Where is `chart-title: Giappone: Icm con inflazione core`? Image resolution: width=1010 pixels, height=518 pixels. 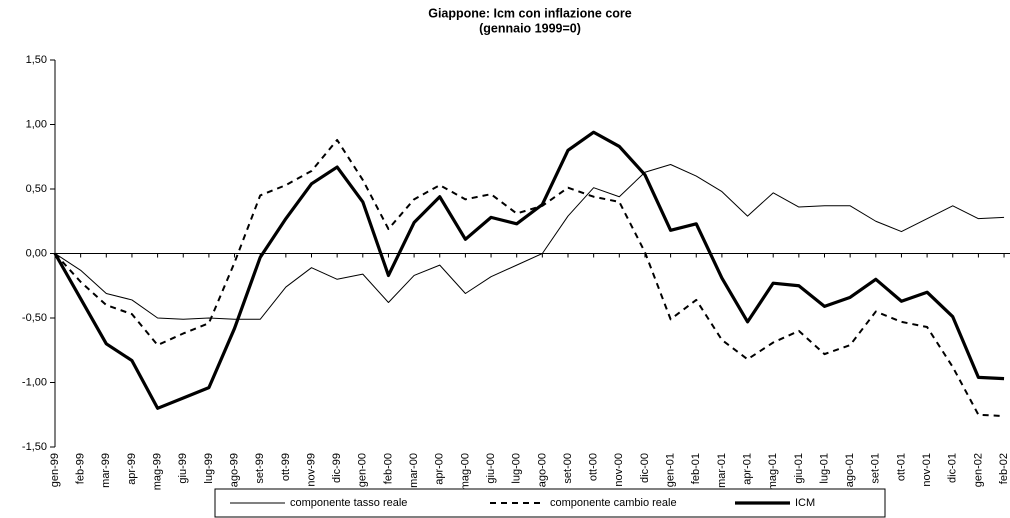
chart-title: Giappone: Icm con inflazione core is located at coordinates (530, 13).